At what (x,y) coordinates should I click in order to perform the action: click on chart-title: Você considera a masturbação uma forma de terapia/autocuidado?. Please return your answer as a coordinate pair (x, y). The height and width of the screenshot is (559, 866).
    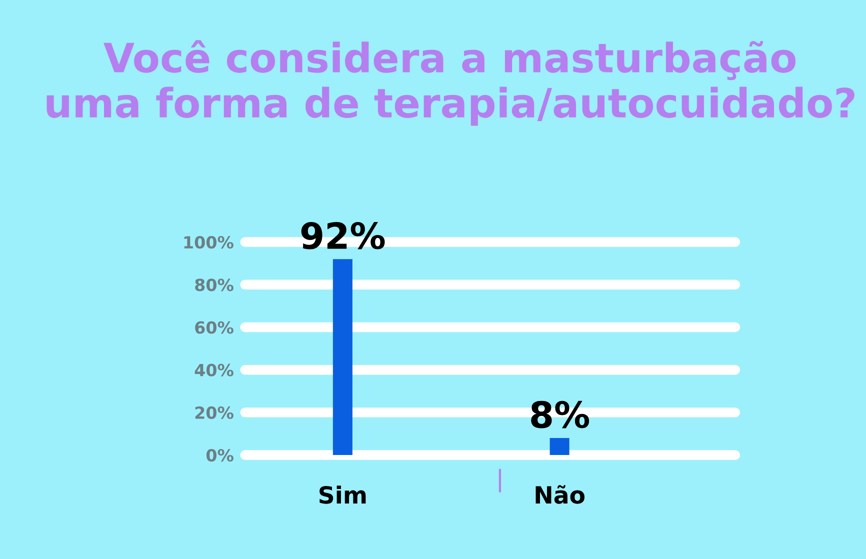
    Looking at the image, I should click on (450, 83).